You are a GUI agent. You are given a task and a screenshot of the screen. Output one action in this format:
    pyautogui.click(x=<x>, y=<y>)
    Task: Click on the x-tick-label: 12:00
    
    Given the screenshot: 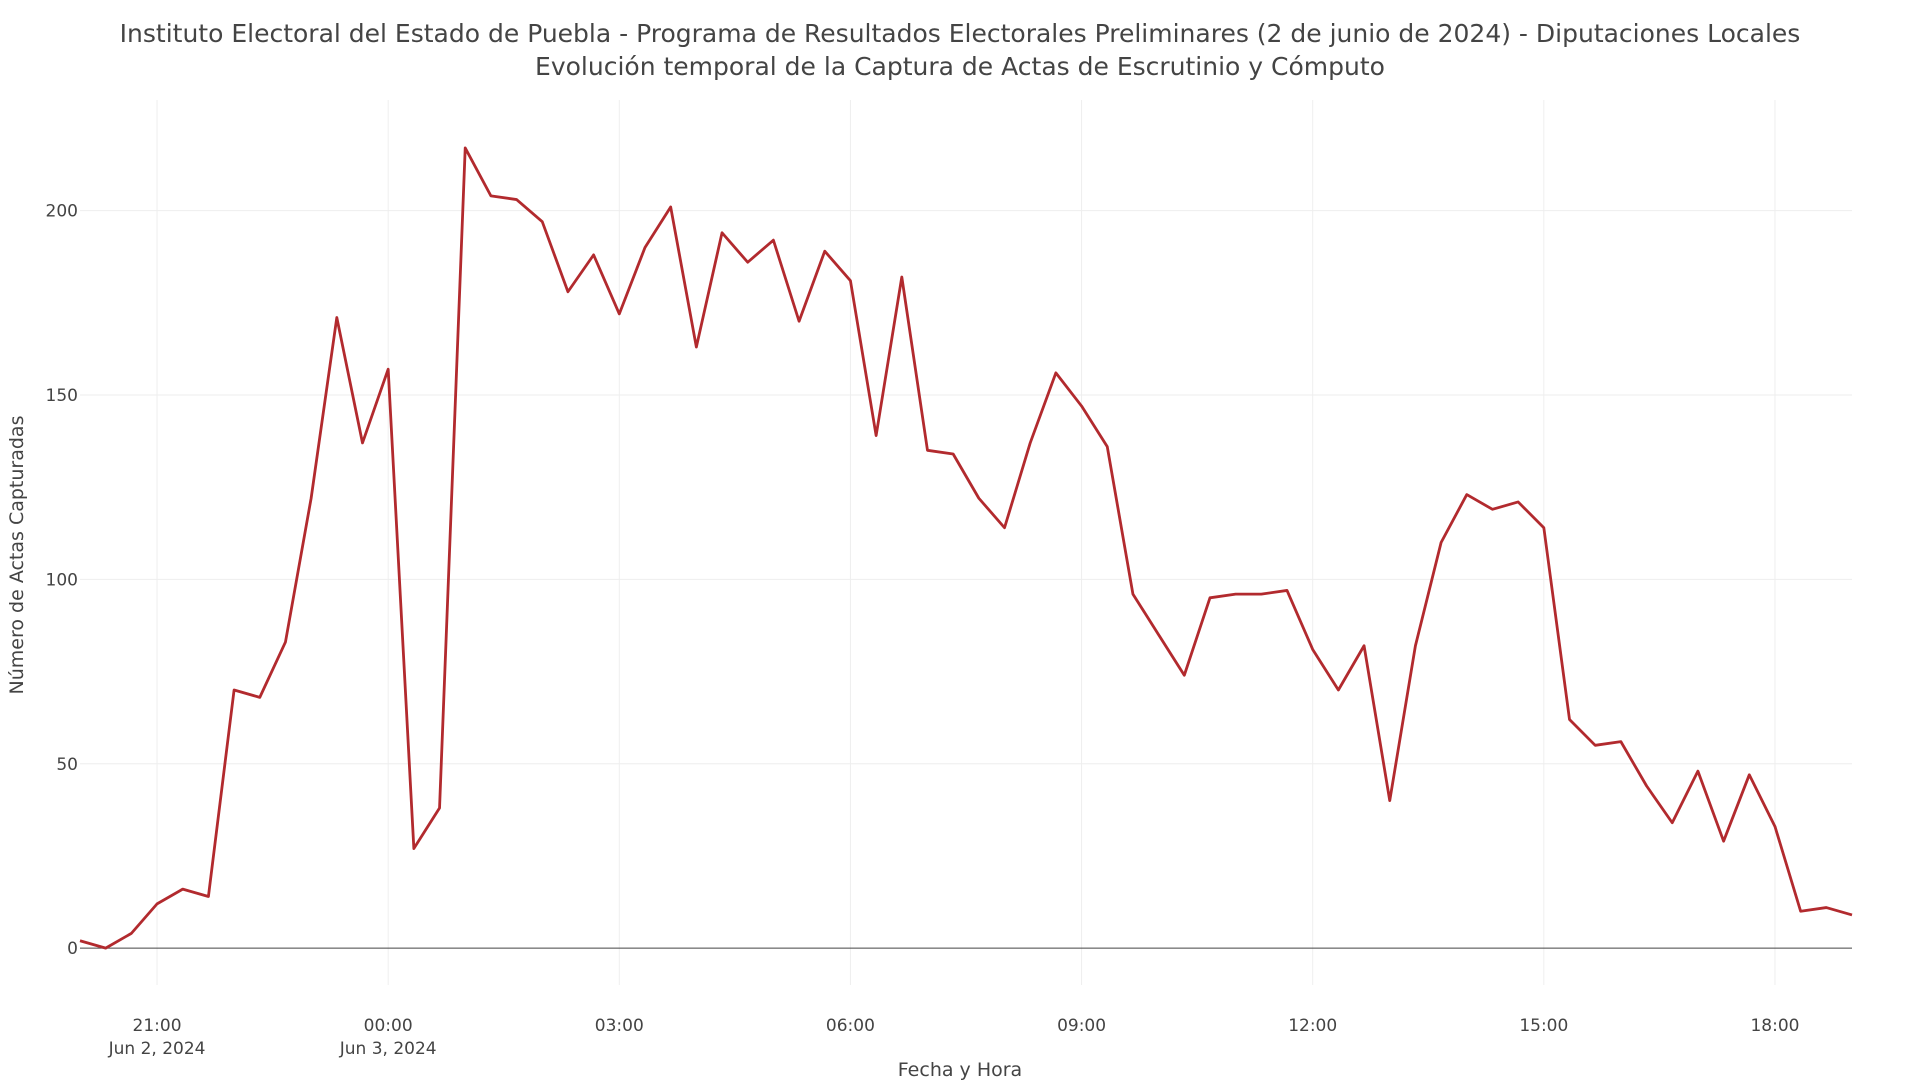 What is the action you would take?
    pyautogui.click(x=1312, y=1026)
    